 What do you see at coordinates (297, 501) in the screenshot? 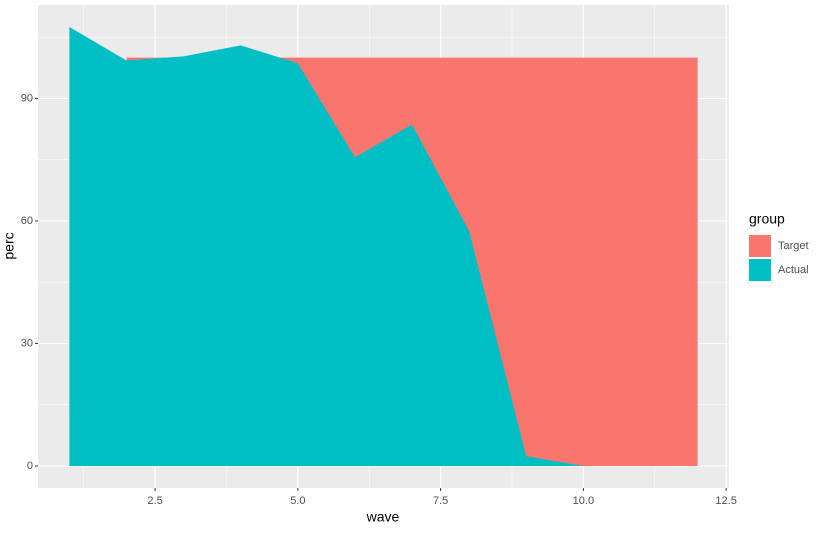
I see `x-tick-label: 5.0` at bounding box center [297, 501].